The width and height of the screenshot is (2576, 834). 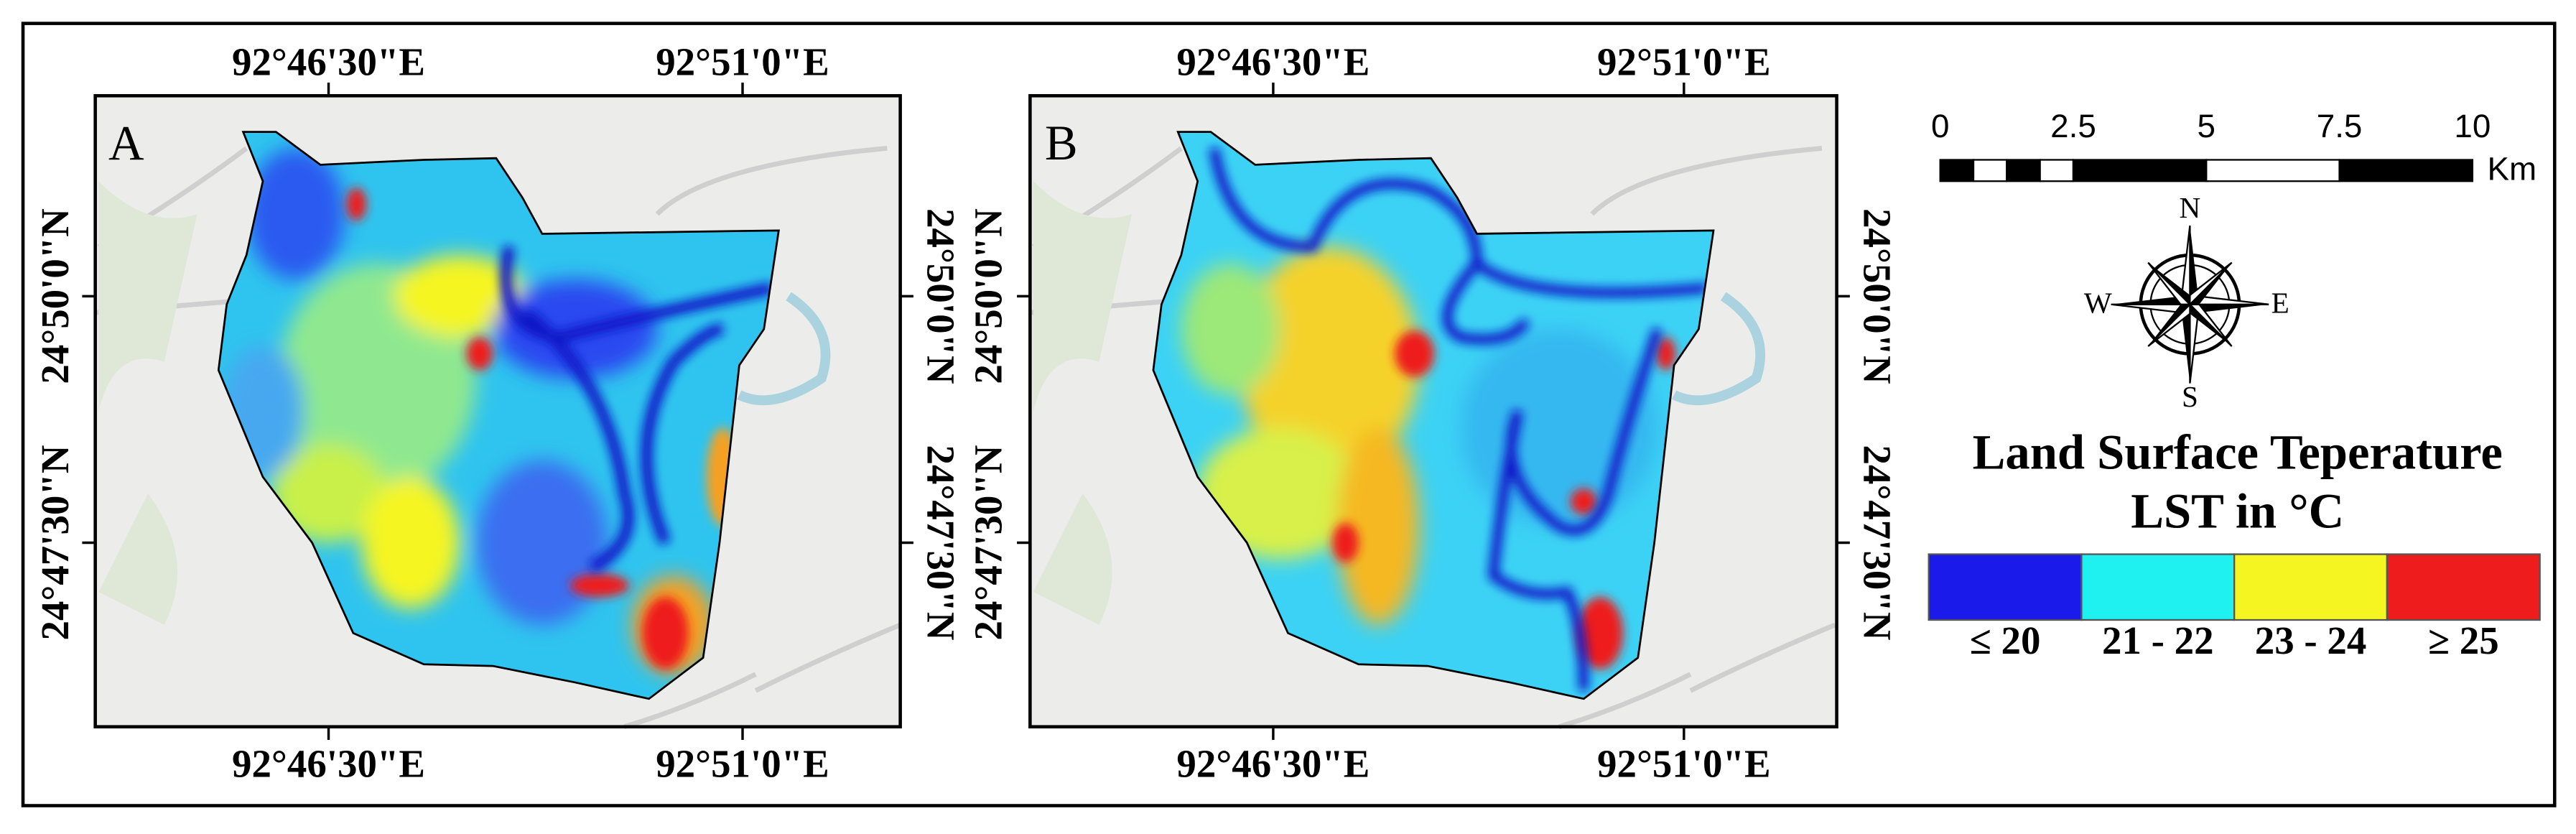 What do you see at coordinates (2190, 396) in the screenshot?
I see `compass-label: S` at bounding box center [2190, 396].